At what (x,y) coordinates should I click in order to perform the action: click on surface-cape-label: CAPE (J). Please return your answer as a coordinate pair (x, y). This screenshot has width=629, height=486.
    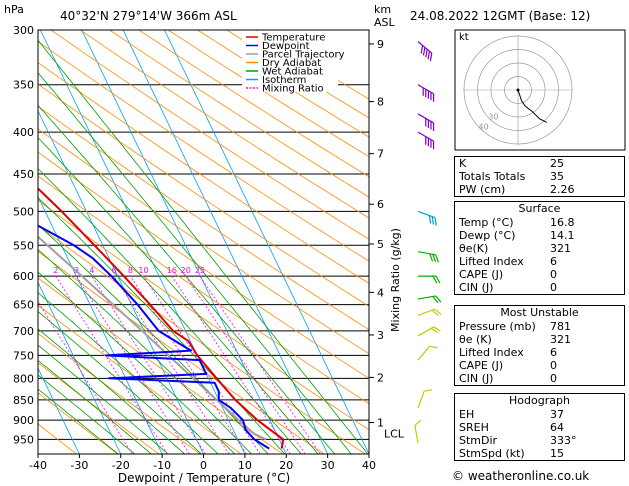
    Looking at the image, I should click on (481, 274).